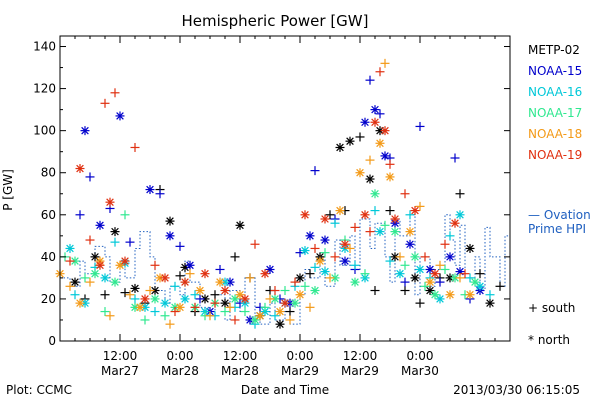 Image resolution: width=600 pixels, height=400 pixels. Describe the element at coordinates (44, 47) in the screenshot. I see `y-tick-label: 140` at that location.